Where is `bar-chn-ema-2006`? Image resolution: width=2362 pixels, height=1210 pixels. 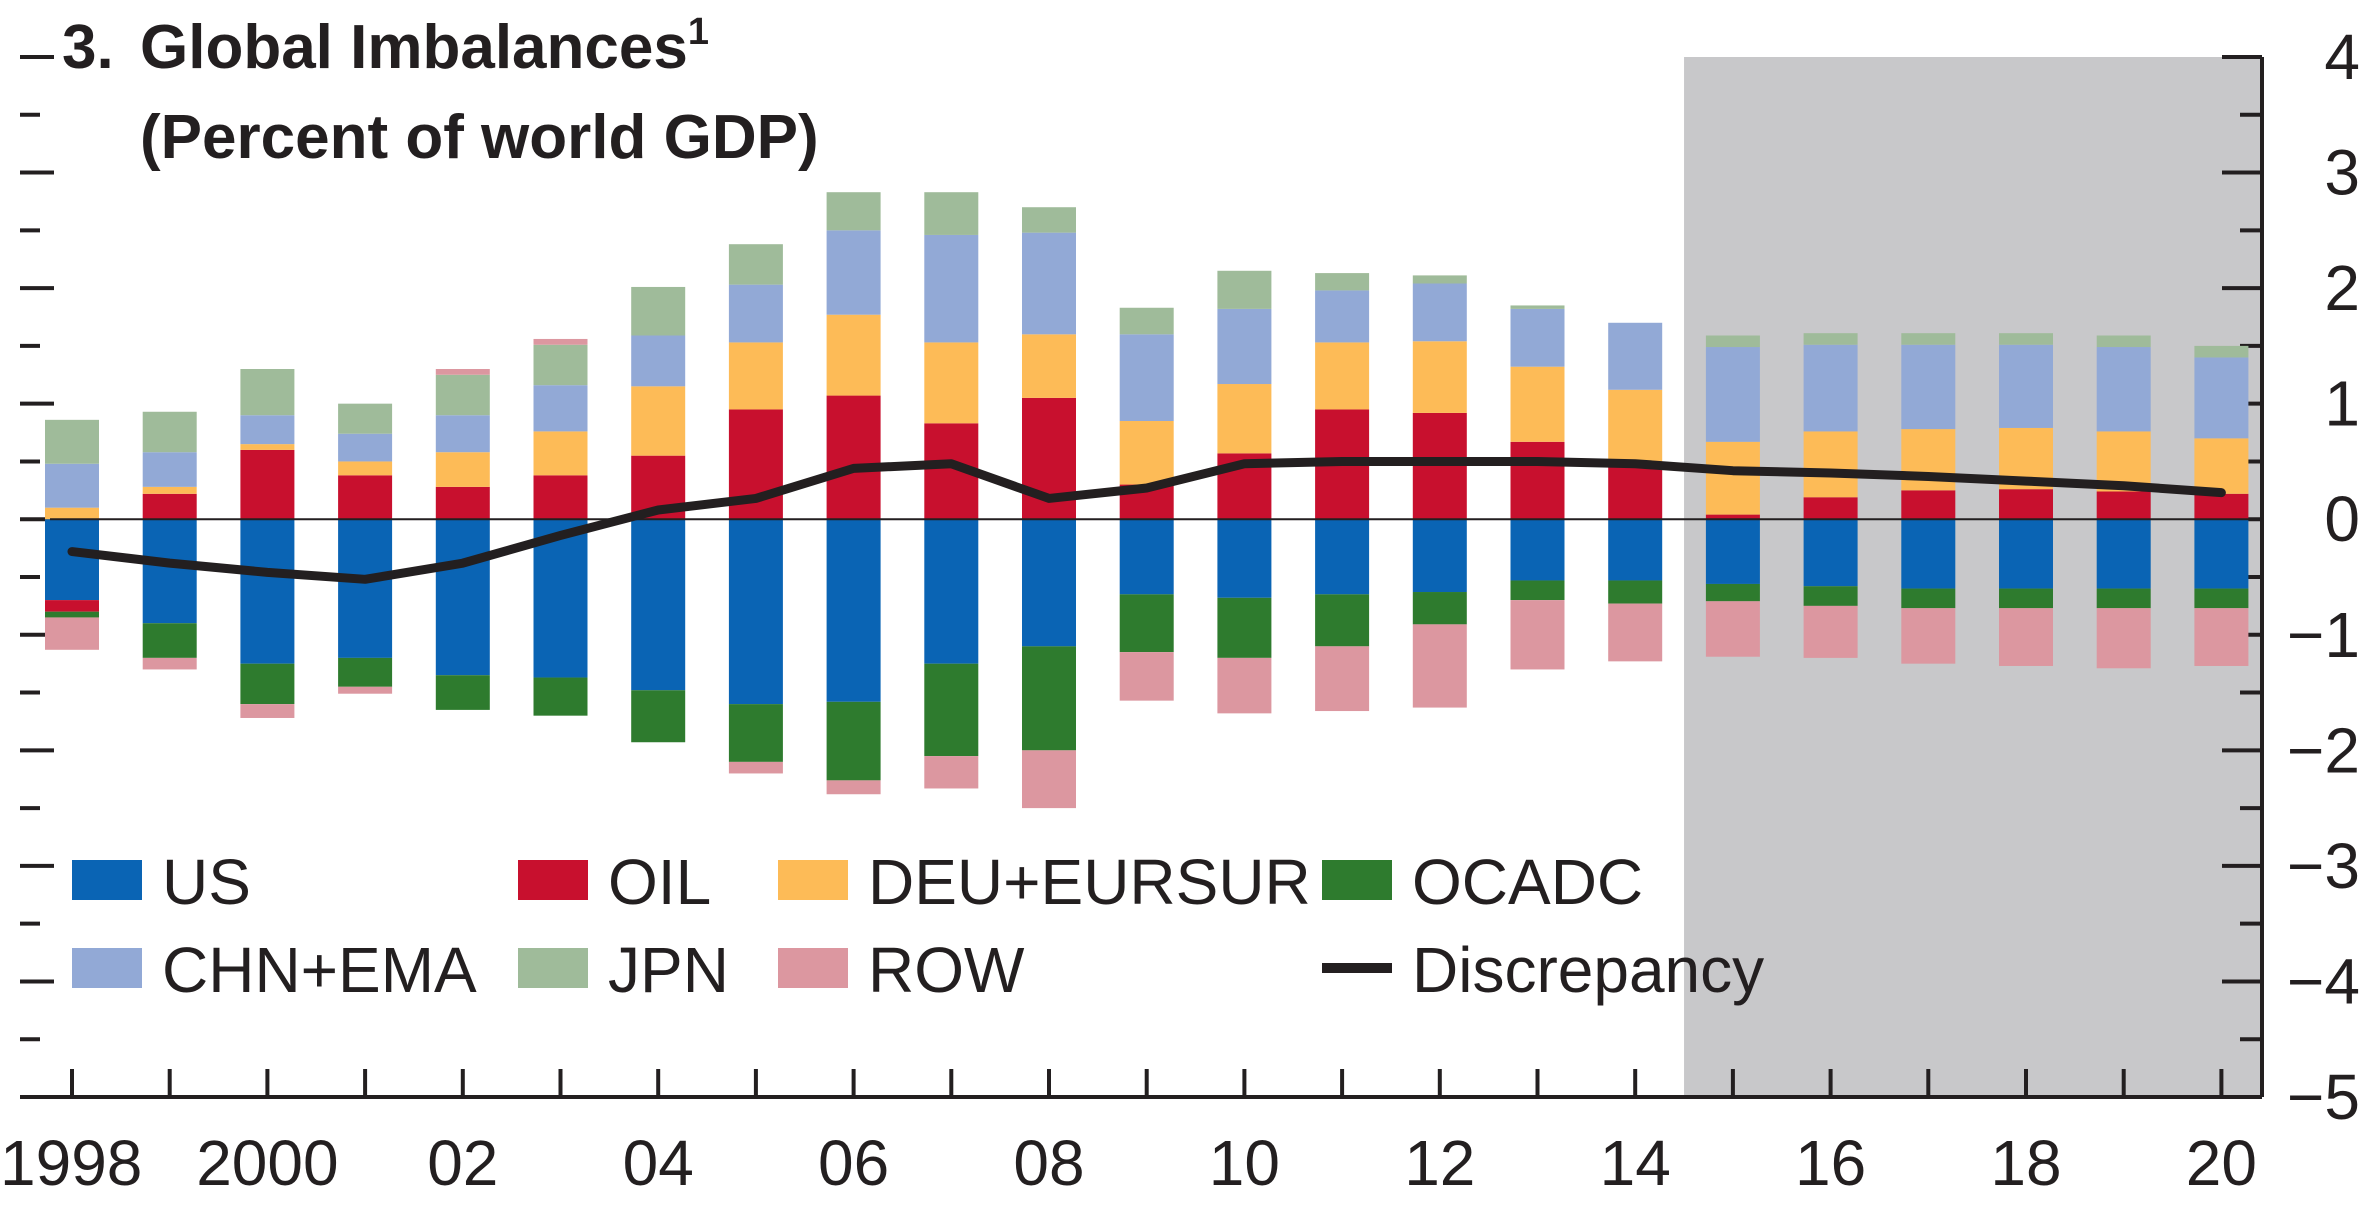 bar-chn-ema-2006 is located at coordinates (853, 272).